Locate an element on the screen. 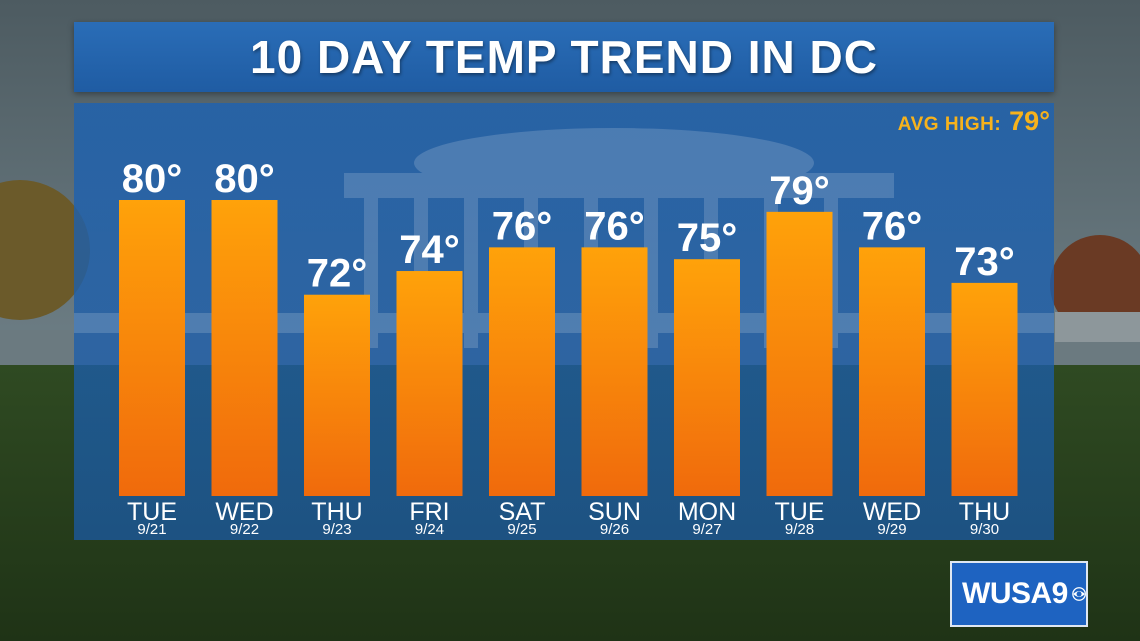 This screenshot has height=641, width=1140. bar-value-label-9: 76° is located at coordinates (892, 226).